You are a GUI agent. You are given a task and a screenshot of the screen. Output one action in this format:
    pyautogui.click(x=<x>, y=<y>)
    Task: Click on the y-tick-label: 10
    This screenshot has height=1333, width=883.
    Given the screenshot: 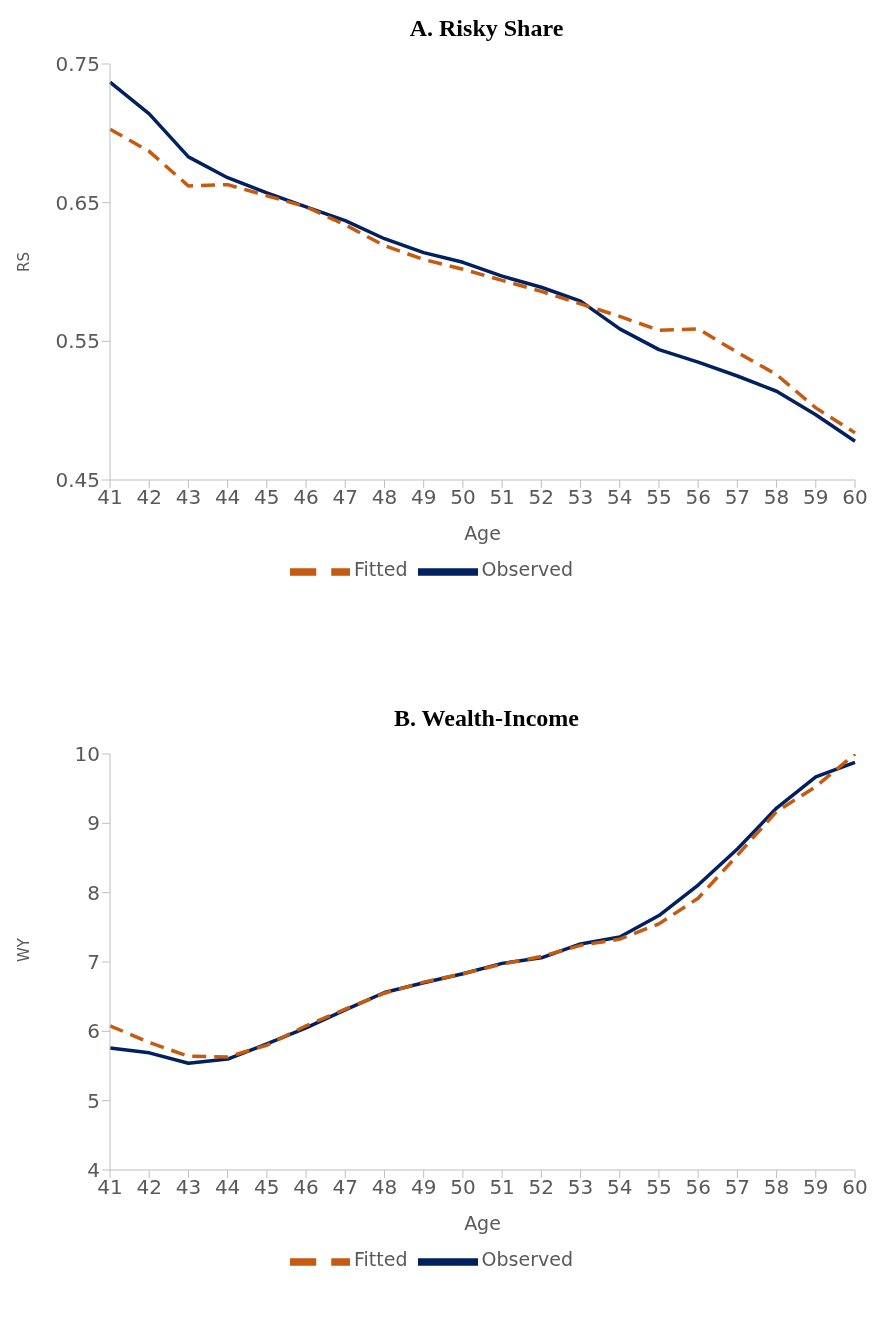 What is the action you would take?
    pyautogui.click(x=87, y=754)
    